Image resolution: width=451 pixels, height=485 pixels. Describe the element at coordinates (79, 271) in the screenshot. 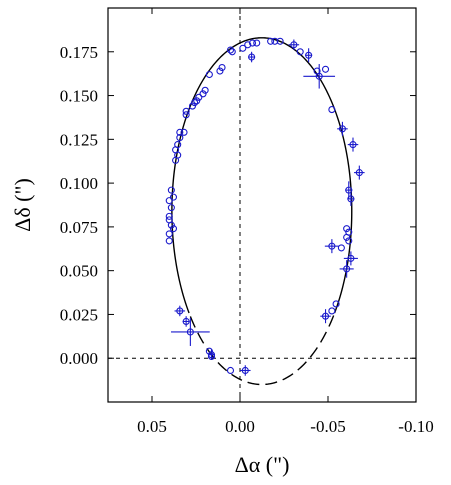

I see `y-tick-label: 0.050` at that location.